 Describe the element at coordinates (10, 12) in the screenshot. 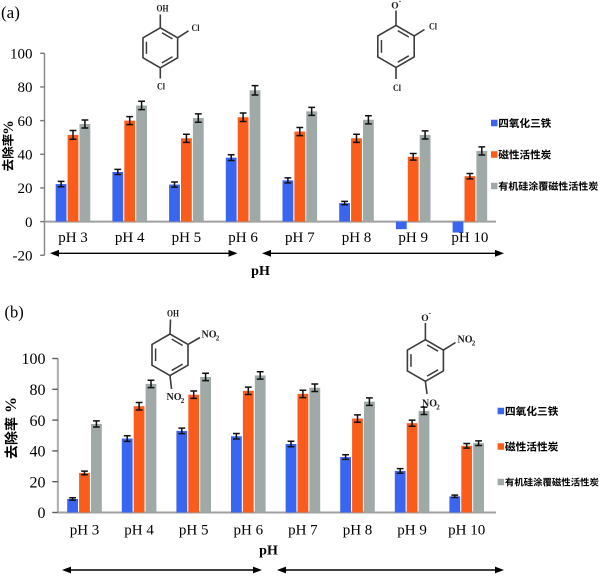

I see `svg-text: (a)` at that location.